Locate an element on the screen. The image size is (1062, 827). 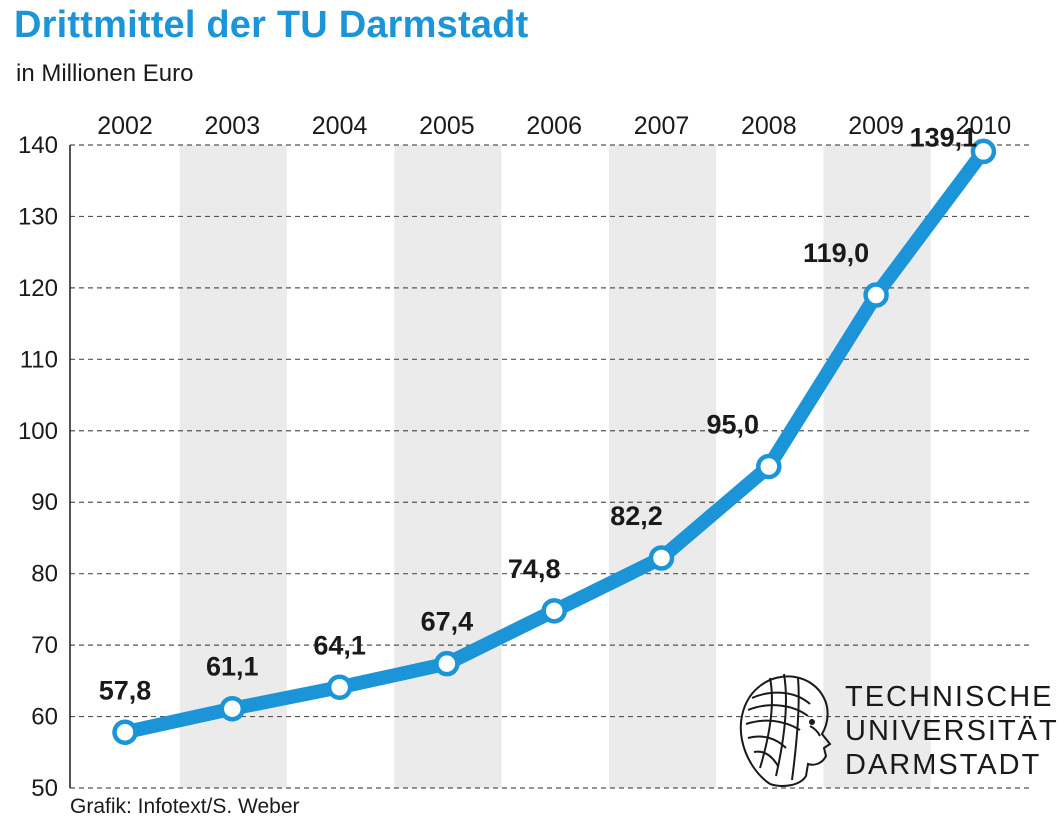
y-tick-label: 120 is located at coordinates (38, 288).